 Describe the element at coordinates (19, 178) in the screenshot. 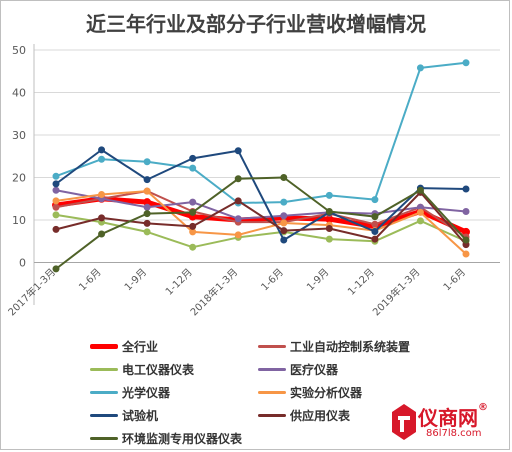

I see `y-tick-label: 20` at that location.